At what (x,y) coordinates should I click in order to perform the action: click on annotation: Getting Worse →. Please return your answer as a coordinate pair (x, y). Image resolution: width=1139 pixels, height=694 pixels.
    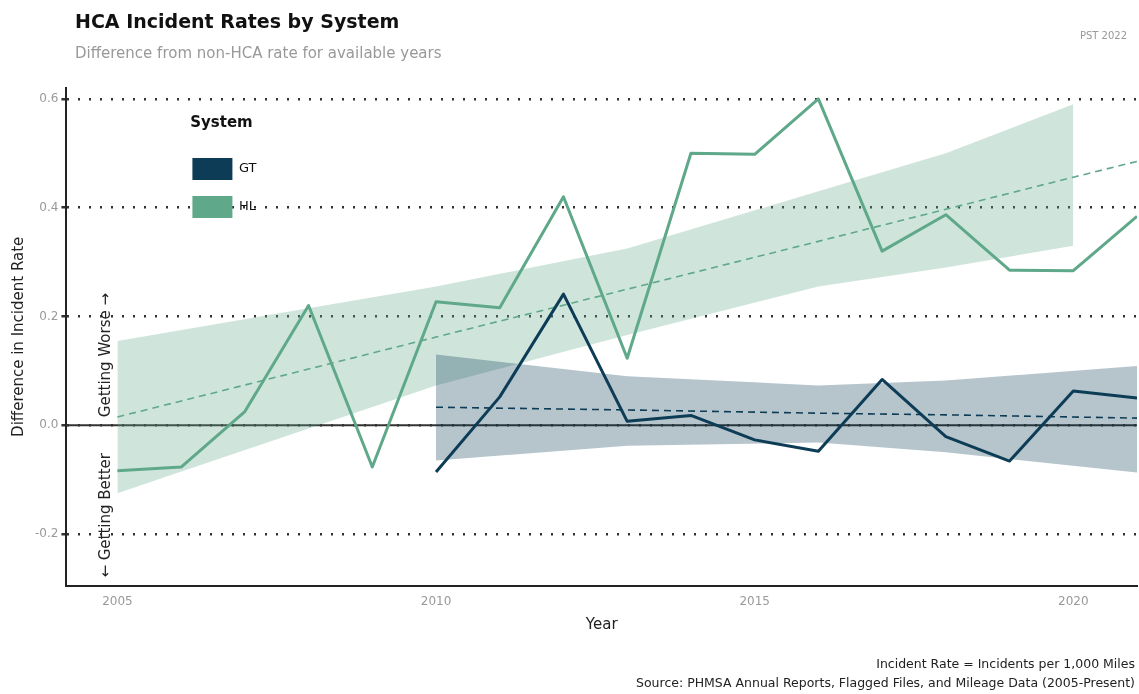
    Looking at the image, I should click on (105, 355).